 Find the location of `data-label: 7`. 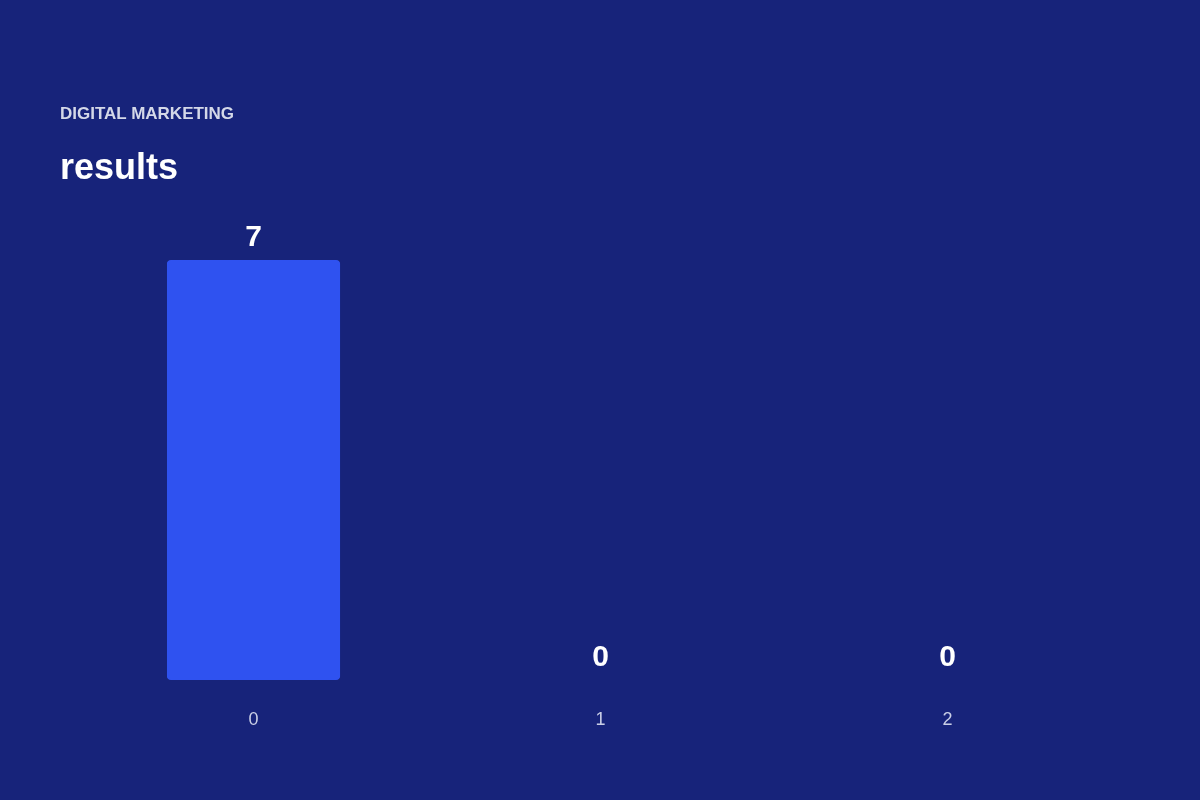

data-label: 7 is located at coordinates (253, 235).